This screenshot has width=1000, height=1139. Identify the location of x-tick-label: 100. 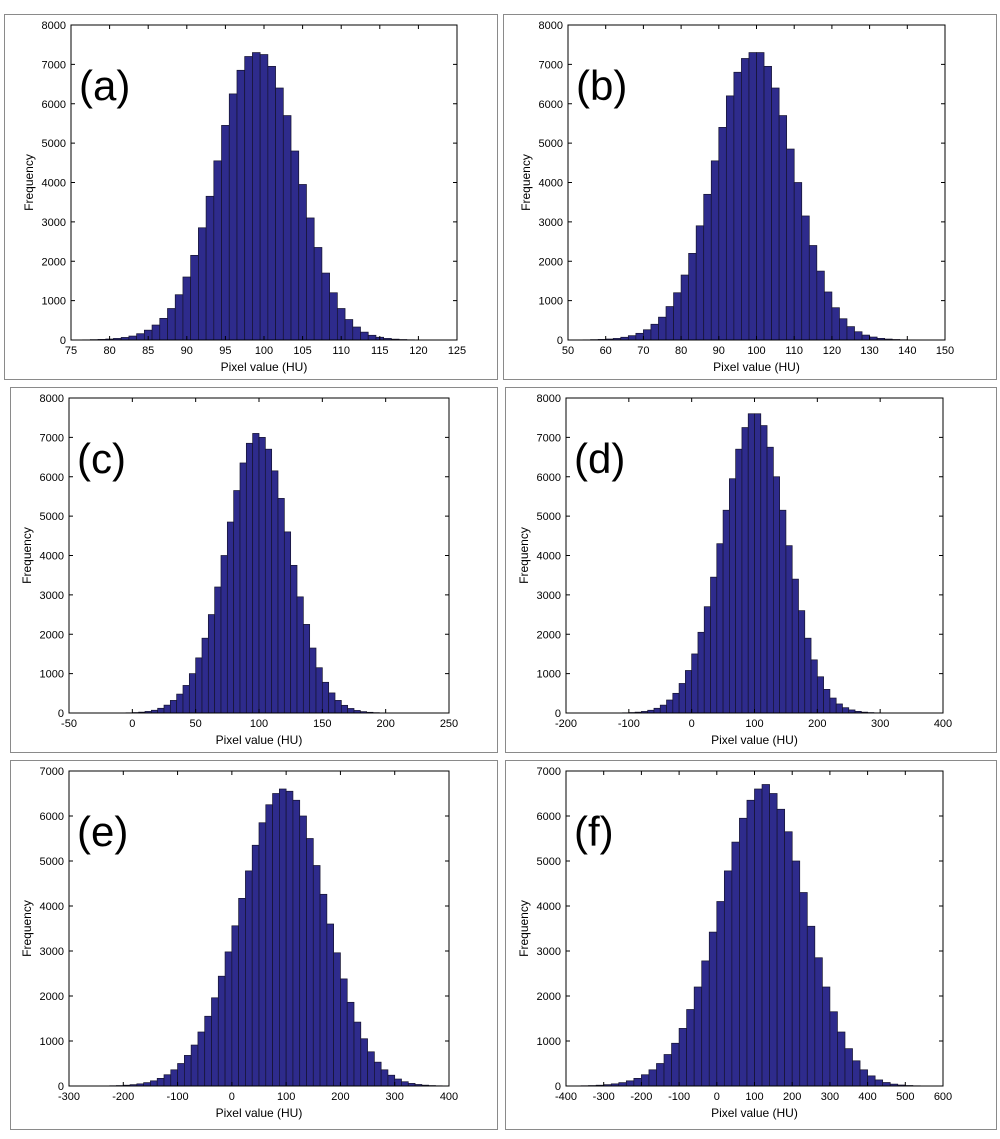
(756, 351).